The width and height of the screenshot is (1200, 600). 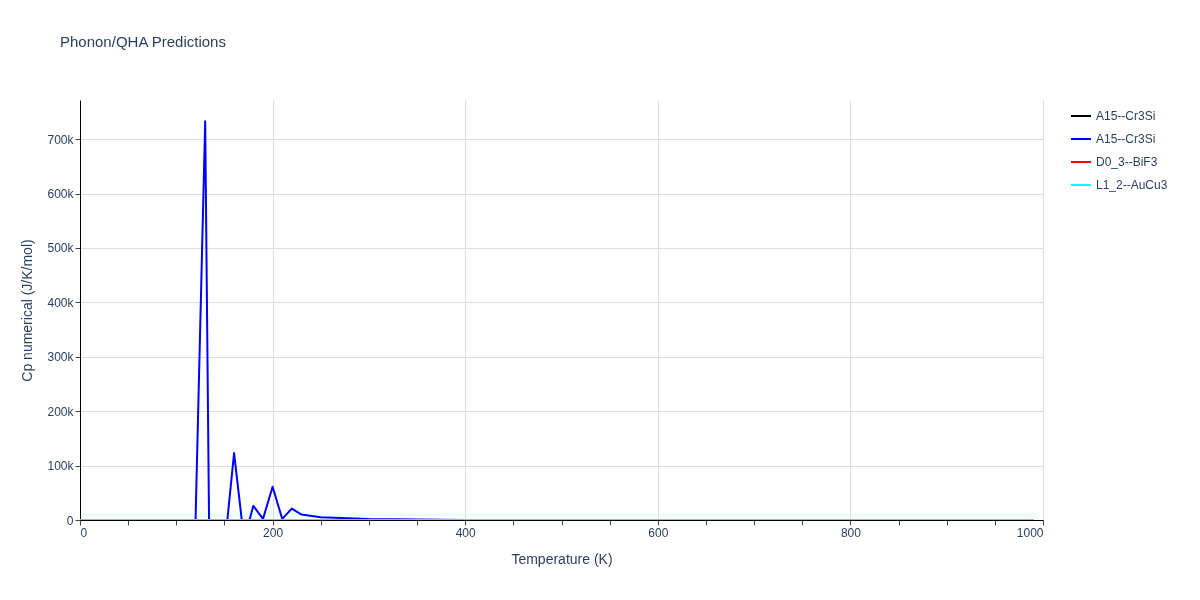 What do you see at coordinates (1030, 532) in the screenshot?
I see `x-tick-label: 1000` at bounding box center [1030, 532].